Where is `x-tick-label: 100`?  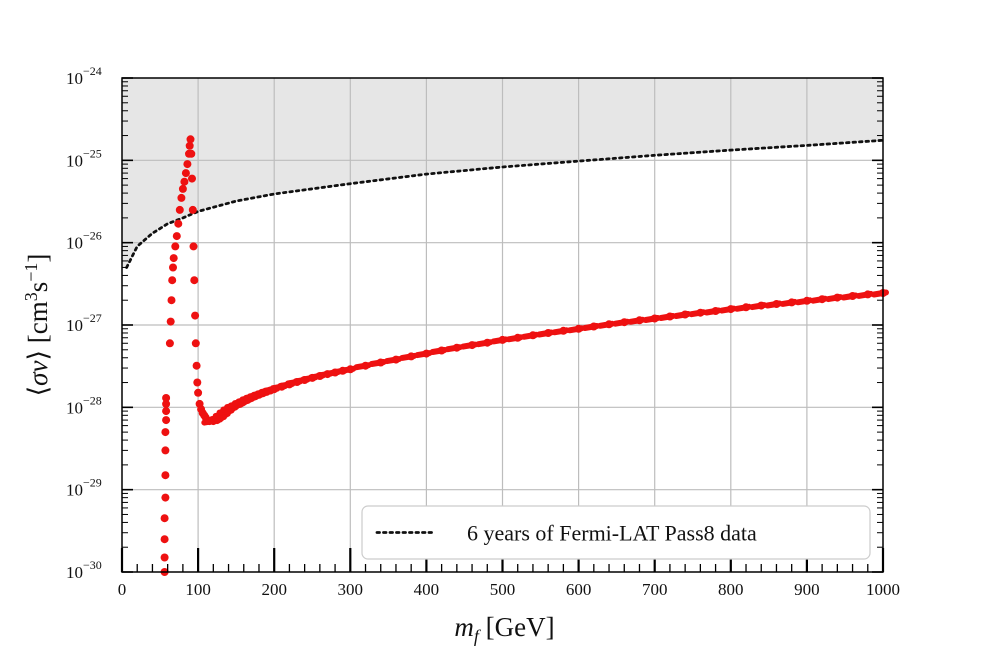
x-tick-label: 100 is located at coordinates (198, 589).